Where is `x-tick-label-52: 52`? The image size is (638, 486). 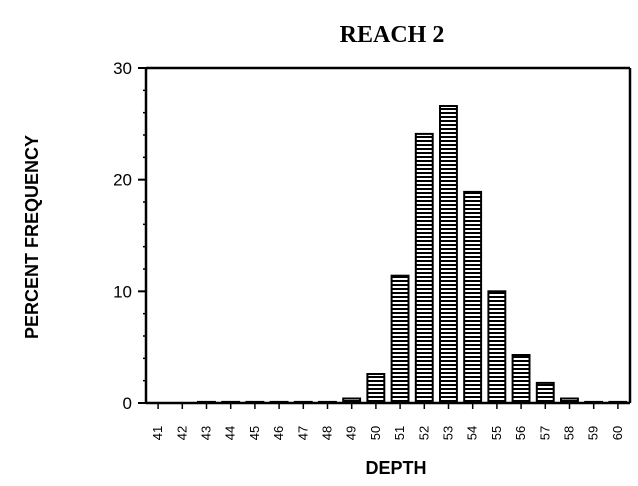
x-tick-label-52: 52 is located at coordinates (423, 433).